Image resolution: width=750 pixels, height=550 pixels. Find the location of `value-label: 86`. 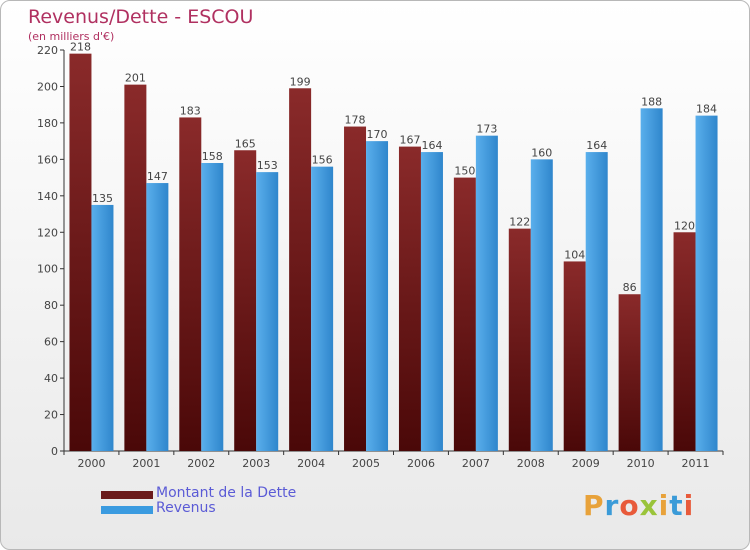

value-label: 86 is located at coordinates (630, 287).